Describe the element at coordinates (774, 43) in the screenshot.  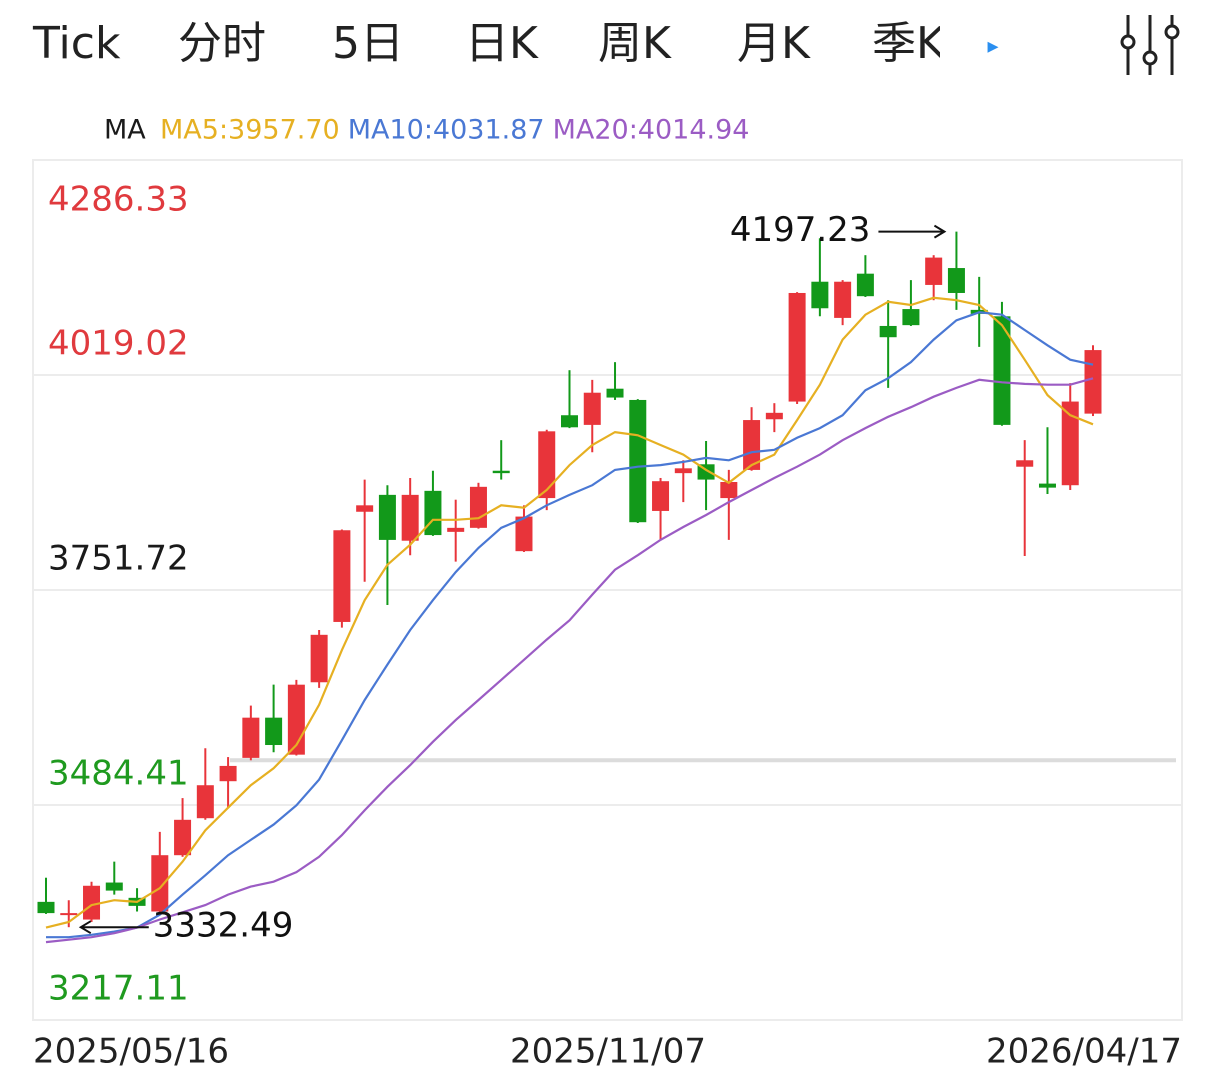
I see `tab: 月K` at that location.